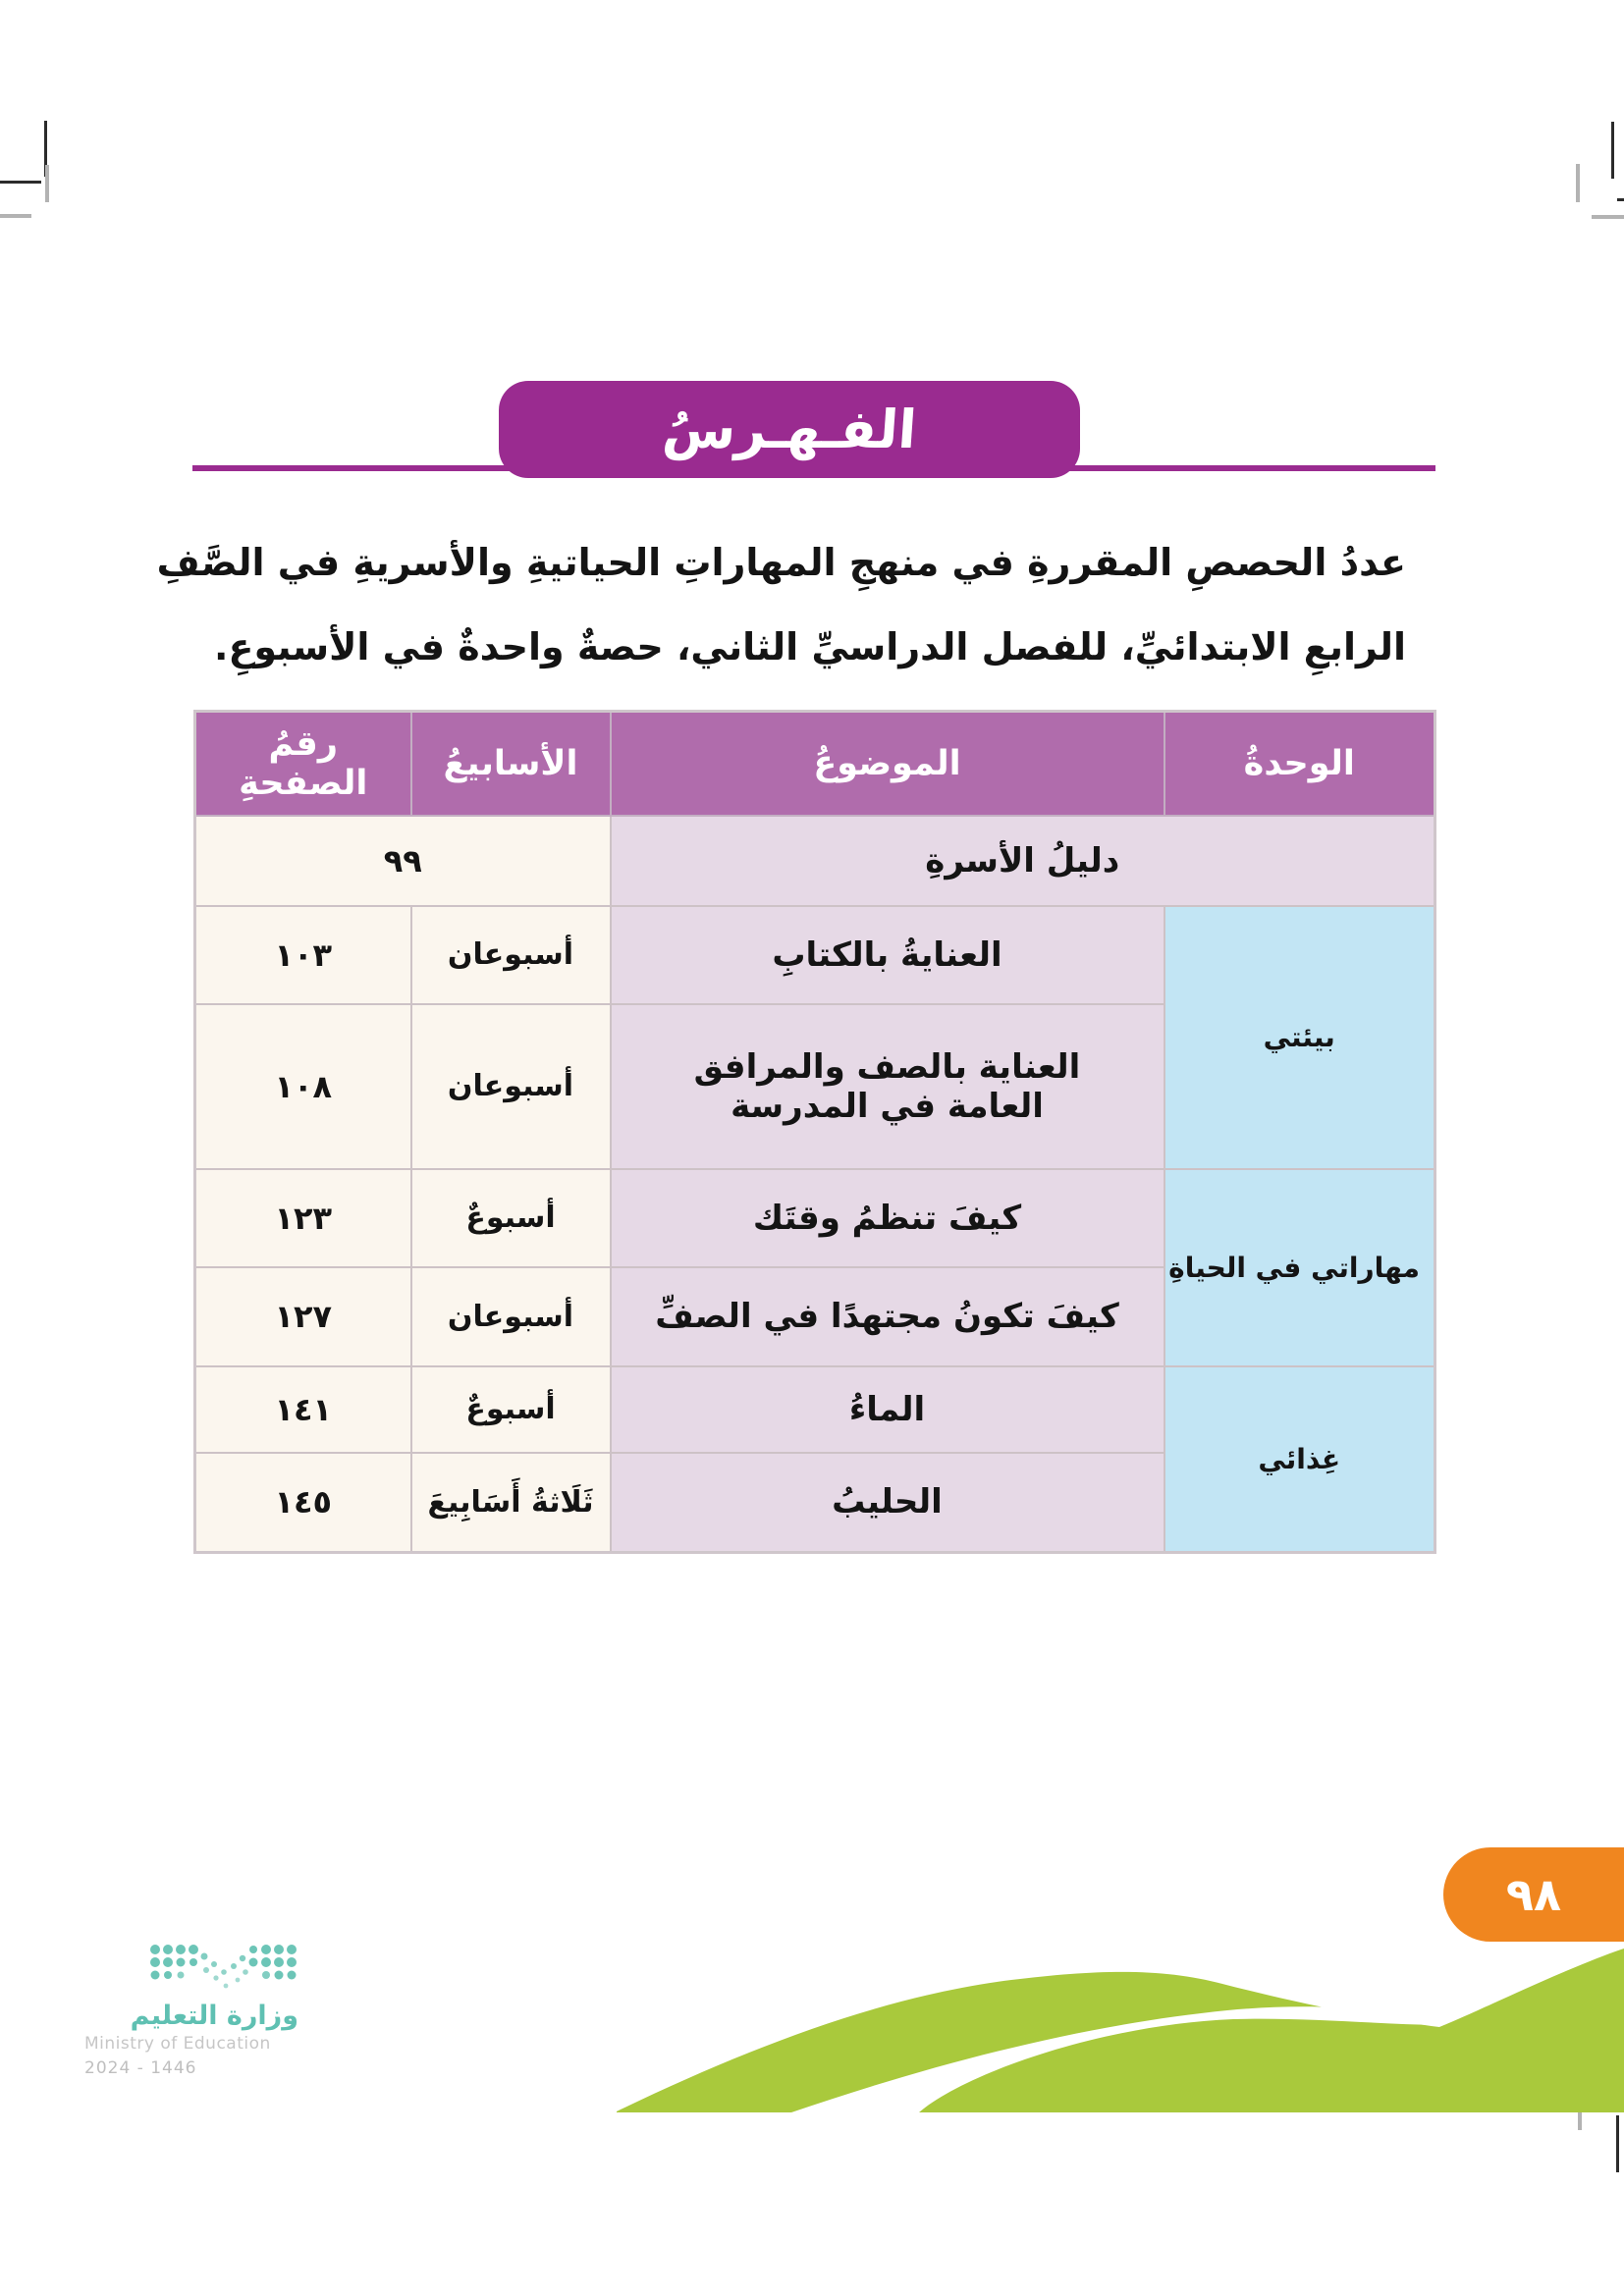 The image size is (1624, 2296). I want to click on ministry-name-arabic: وزارة التعليم, so click(214, 2016).